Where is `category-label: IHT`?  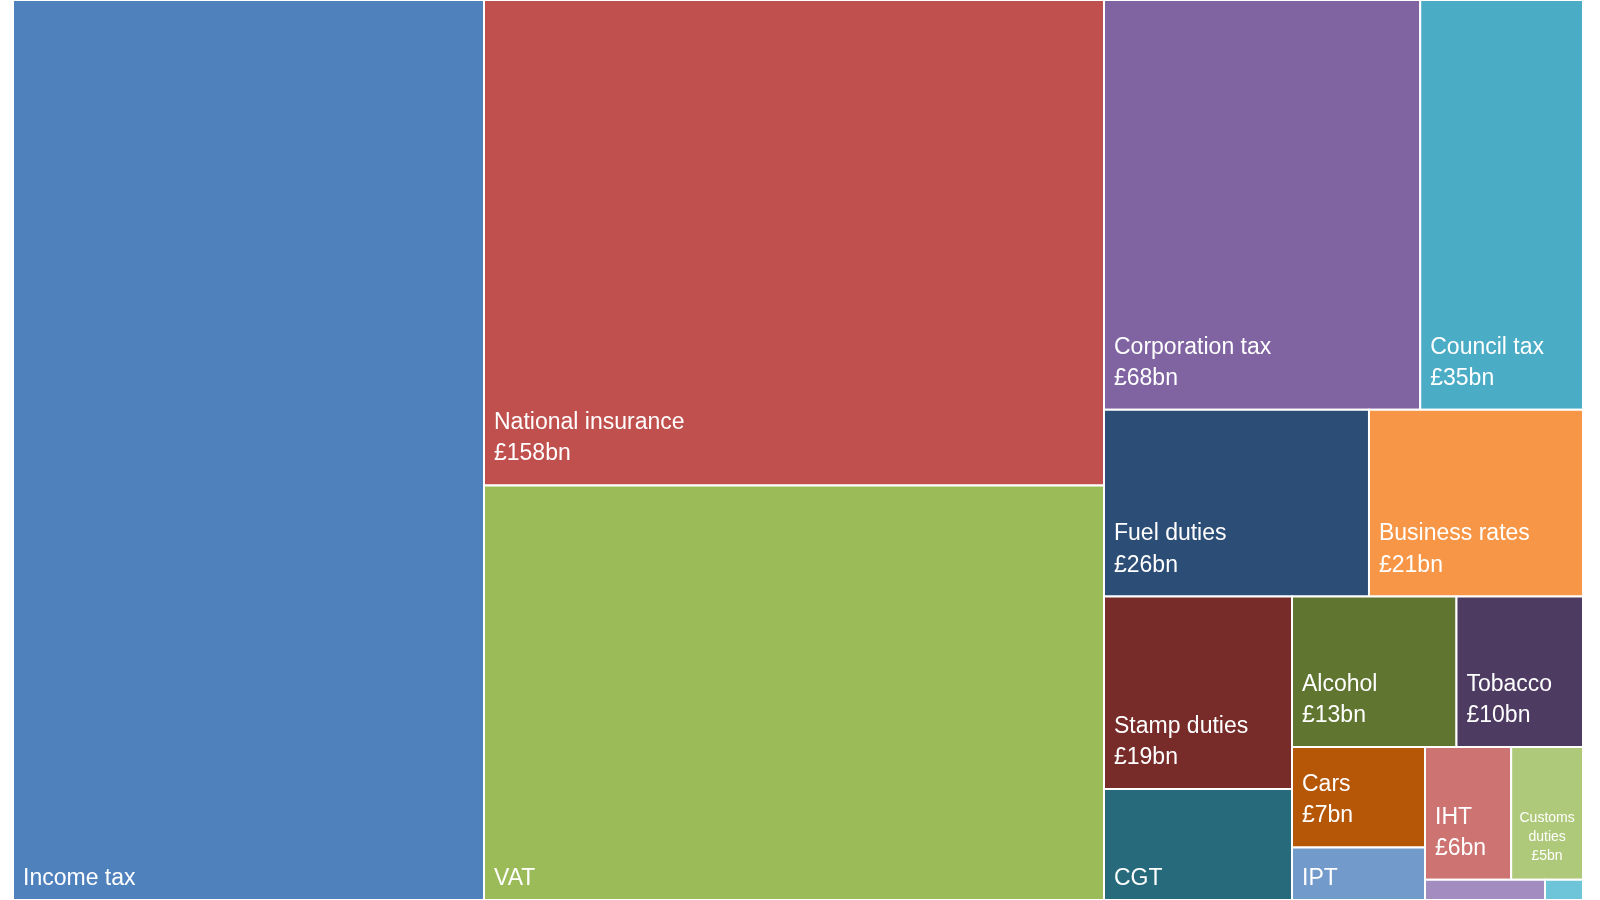
category-label: IHT is located at coordinates (1454, 815).